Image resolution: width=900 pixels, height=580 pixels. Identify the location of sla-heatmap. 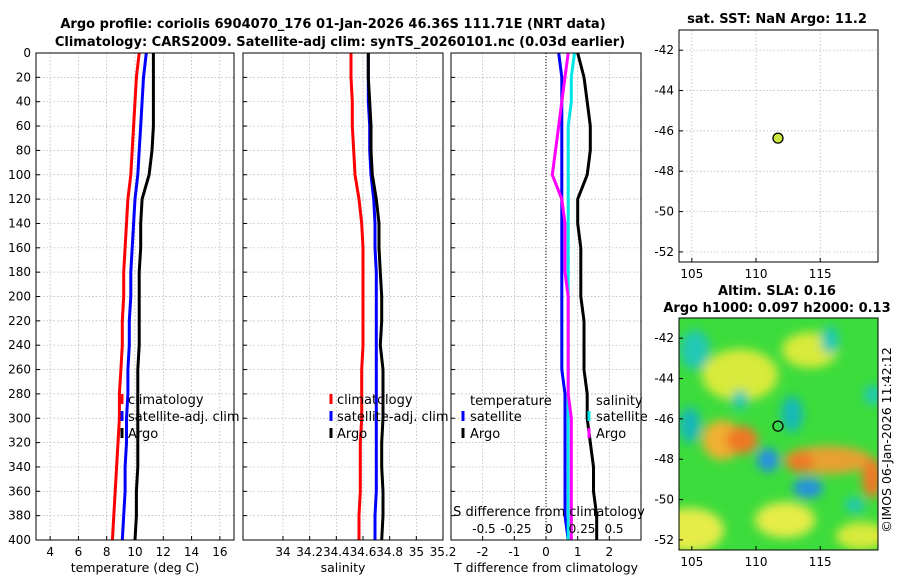
(778, 434).